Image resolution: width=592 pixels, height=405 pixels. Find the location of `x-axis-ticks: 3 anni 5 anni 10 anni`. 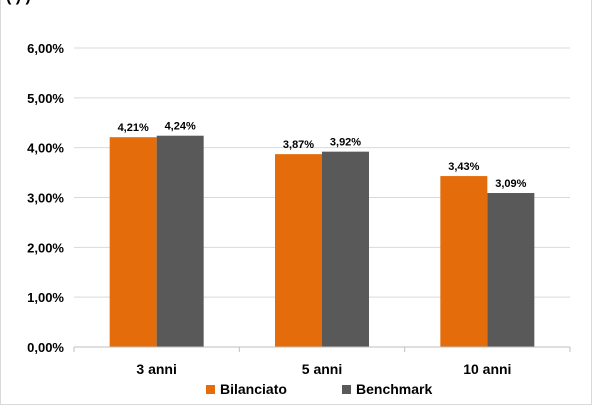

x-axis-ticks: 3 anni 5 anni 10 anni is located at coordinates (323, 369).